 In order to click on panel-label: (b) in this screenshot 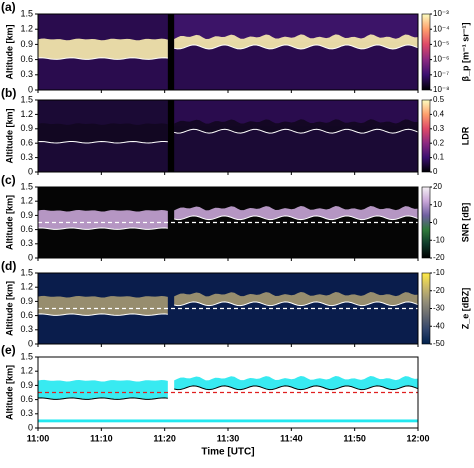, I will do `click(8, 93)`.